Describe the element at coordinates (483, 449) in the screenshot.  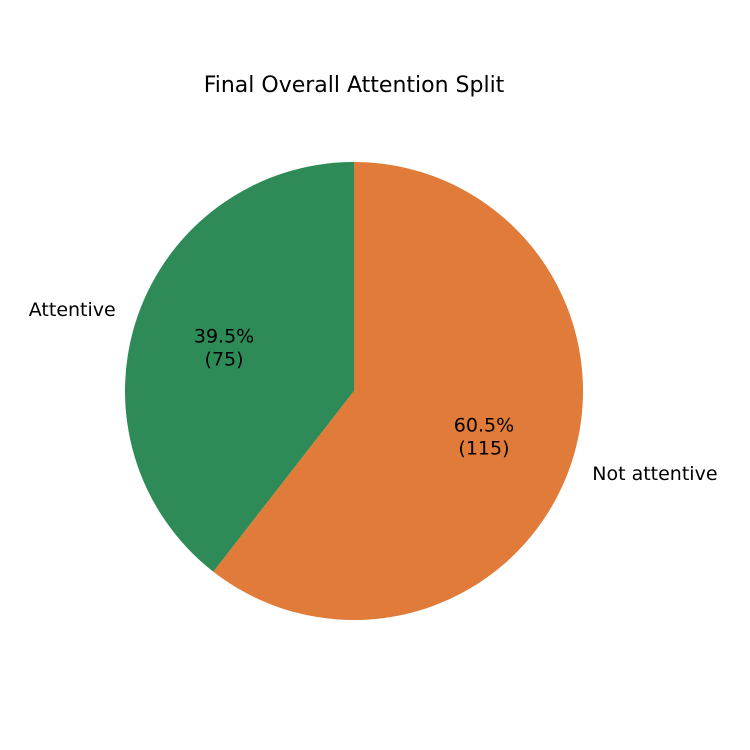
I see `slice-count-not-attentive: (115)` at that location.